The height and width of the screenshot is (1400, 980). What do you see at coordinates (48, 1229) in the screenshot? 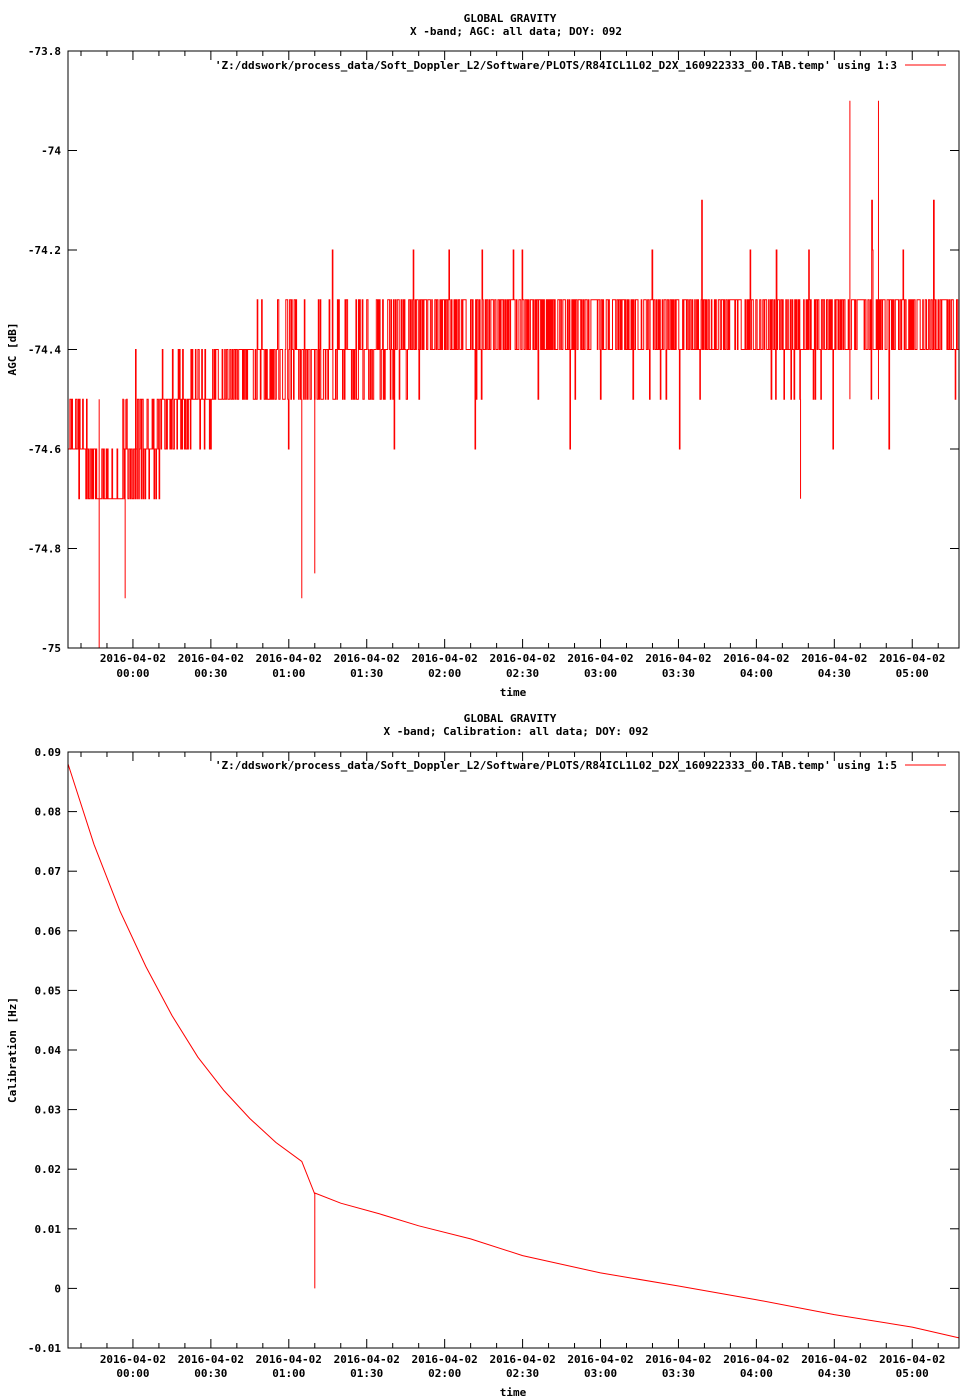
I see `y-tick-label: 0.01` at bounding box center [48, 1229].